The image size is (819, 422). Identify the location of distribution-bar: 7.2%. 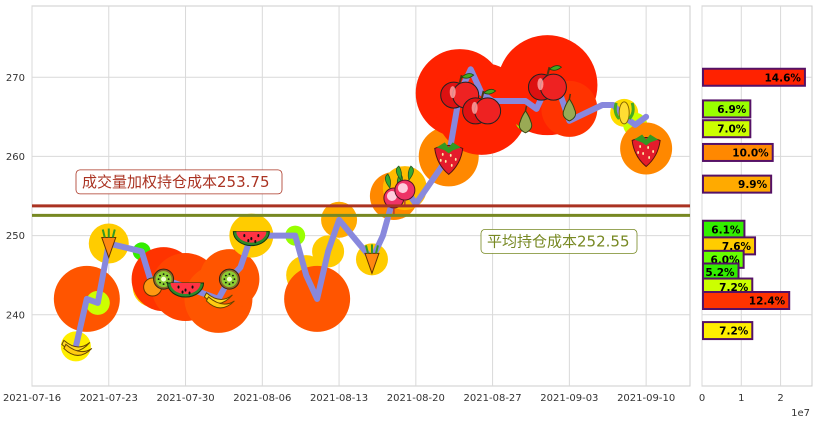
(728, 331).